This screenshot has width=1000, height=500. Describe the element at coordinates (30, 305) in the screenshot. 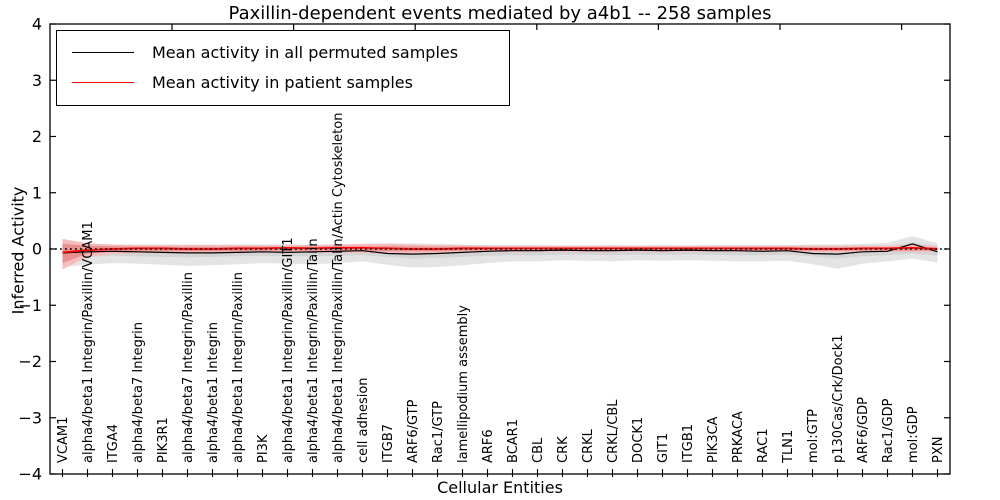

I see `y-tick-label: −1` at that location.